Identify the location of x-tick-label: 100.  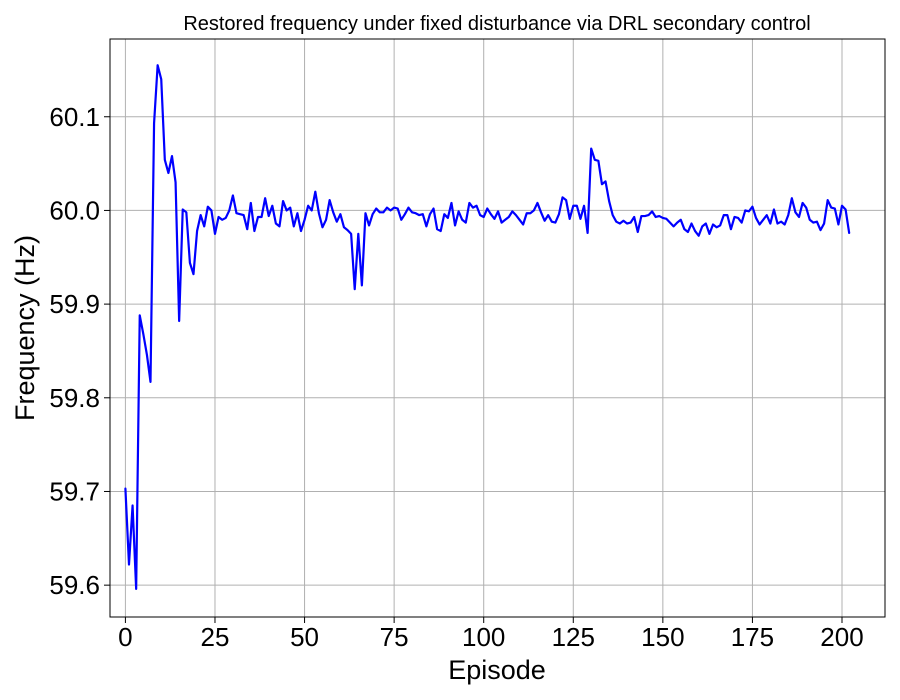
(483, 637).